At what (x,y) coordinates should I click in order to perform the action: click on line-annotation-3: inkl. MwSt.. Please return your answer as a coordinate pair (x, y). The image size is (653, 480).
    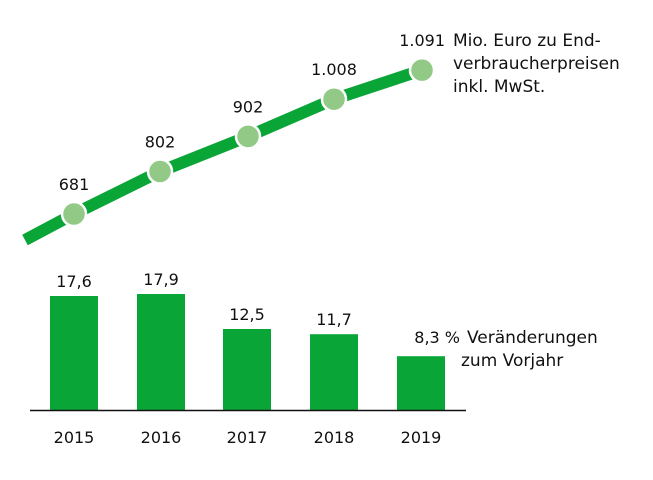
    Looking at the image, I should click on (499, 87).